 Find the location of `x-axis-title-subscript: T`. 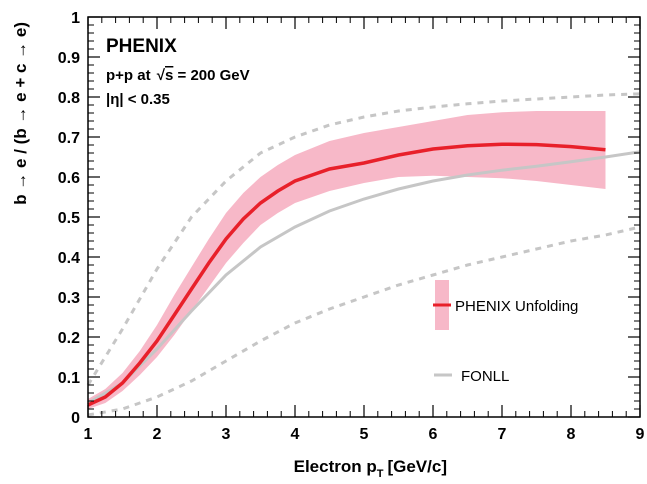

x-axis-title-subscript: T is located at coordinates (380, 473).